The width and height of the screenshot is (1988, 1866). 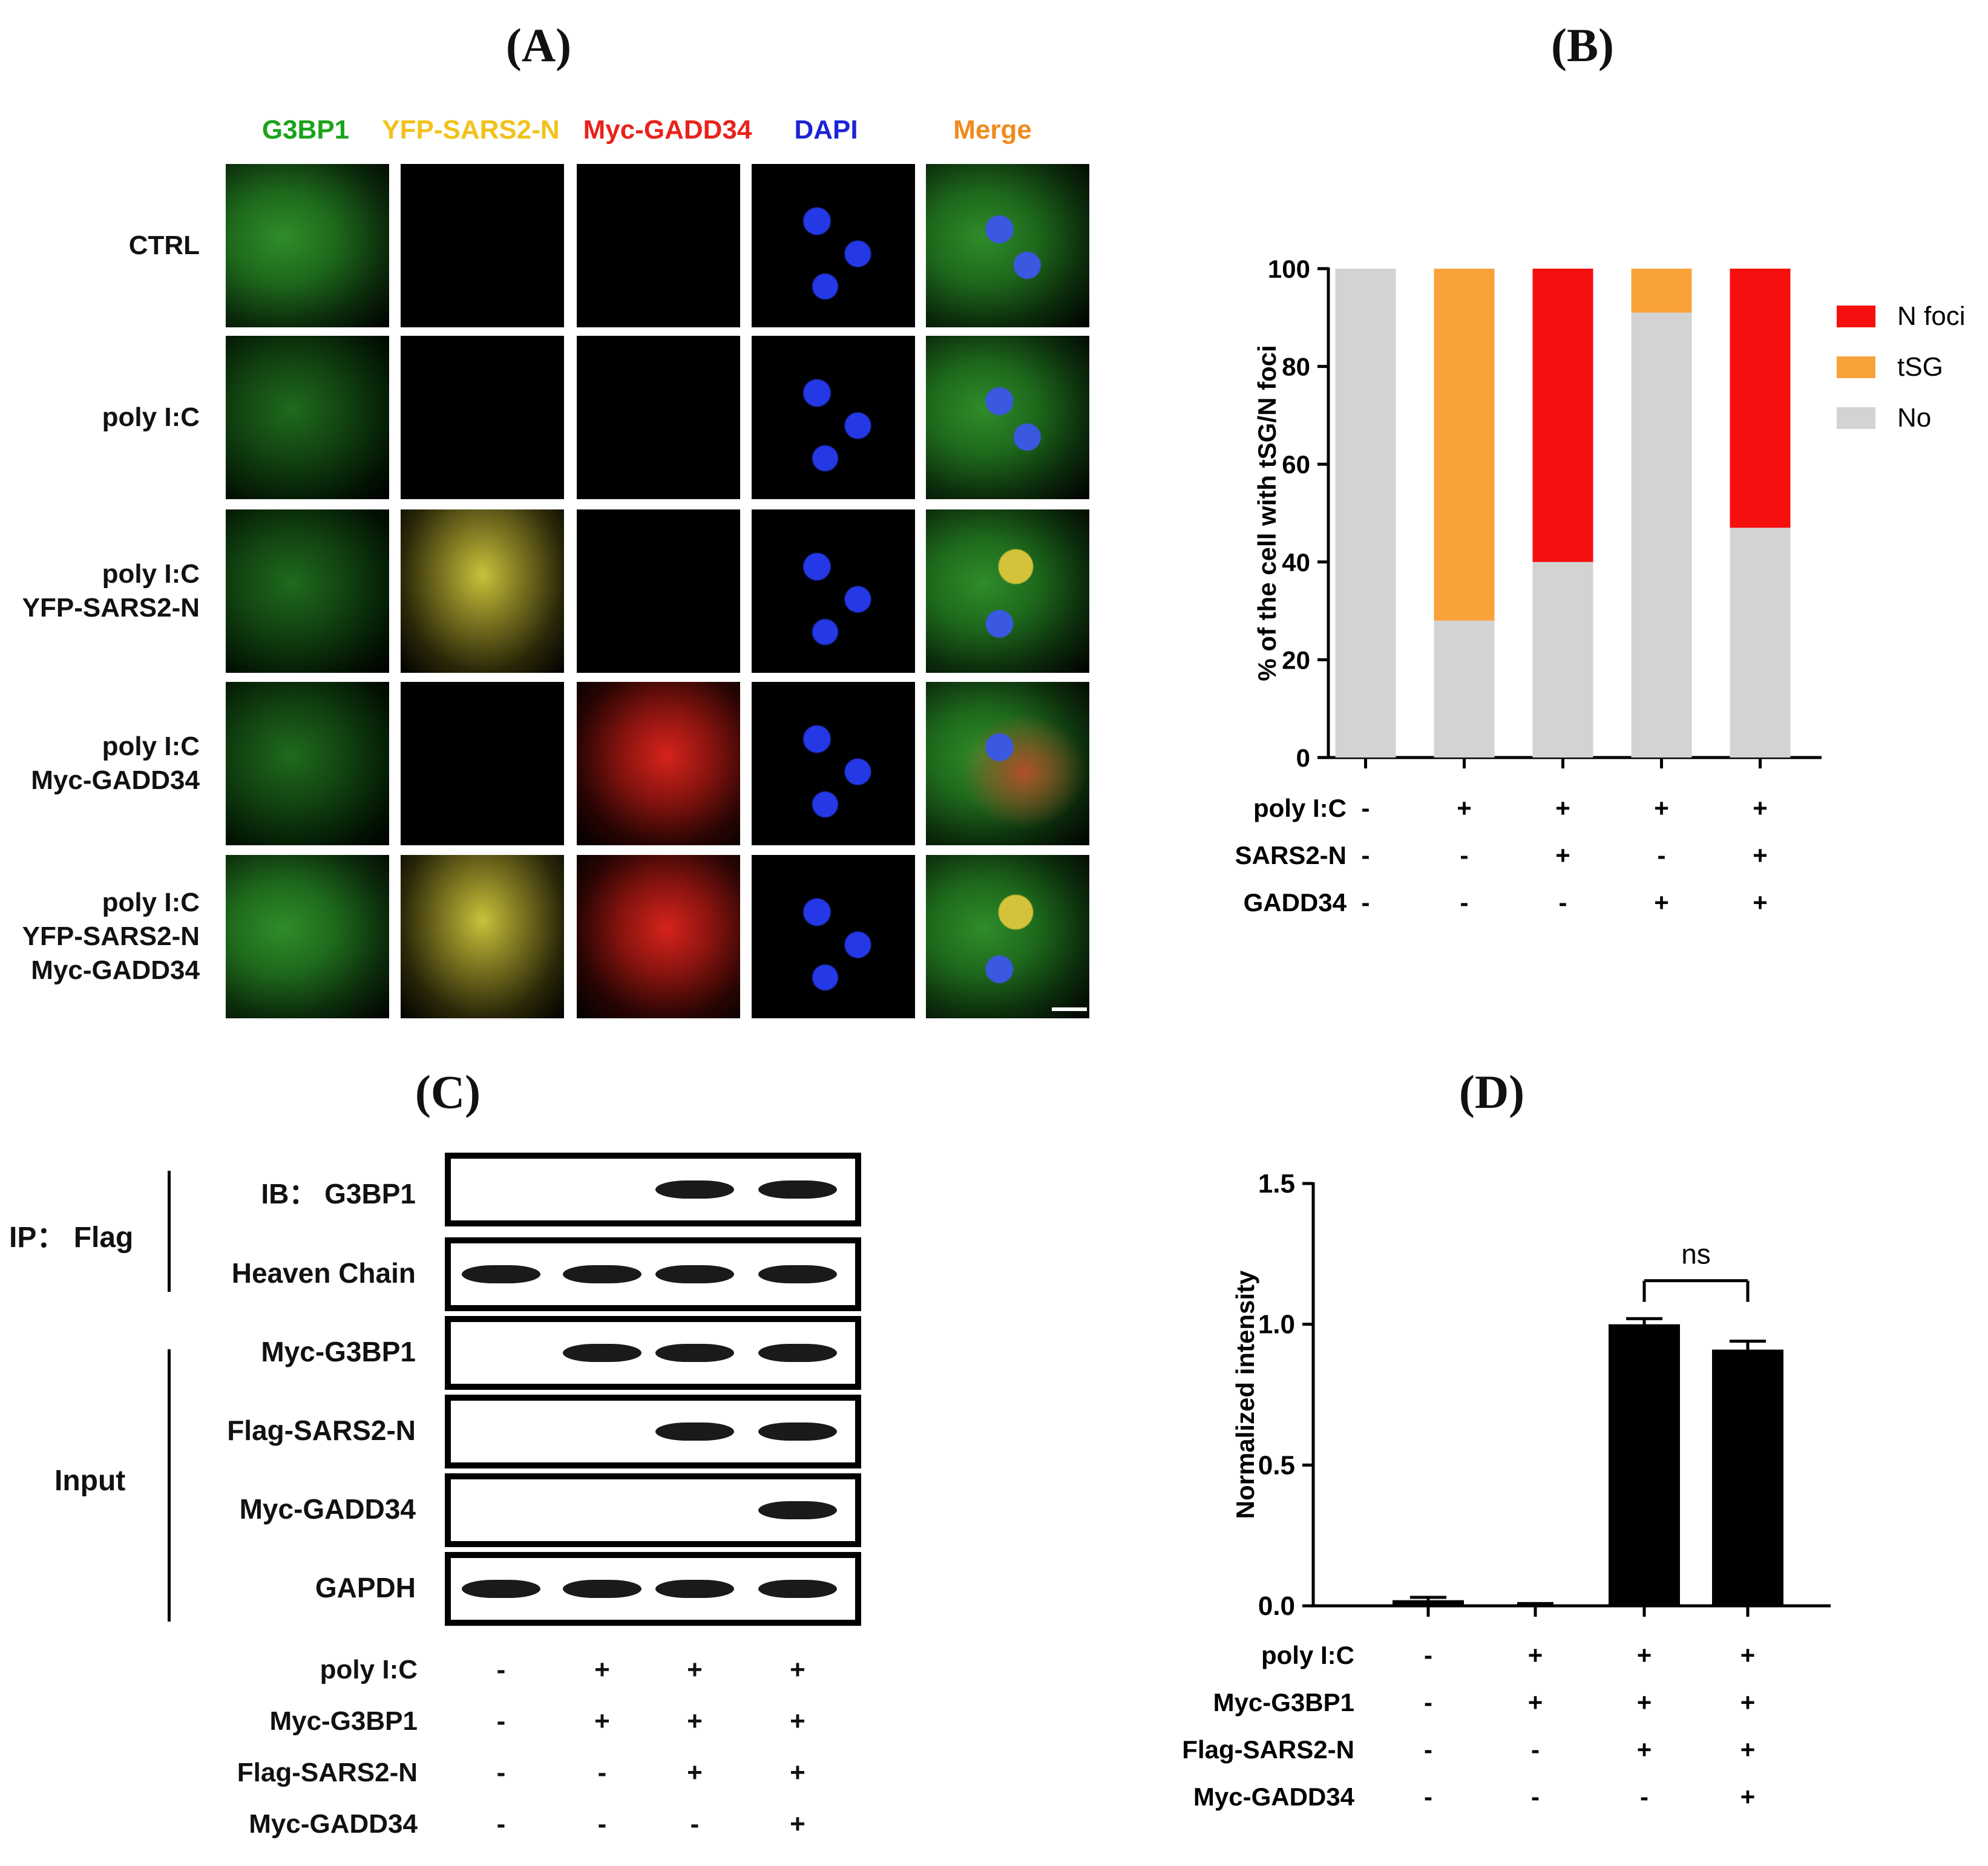 What do you see at coordinates (307, 417) in the screenshot?
I see `micrograph-r1-c0` at bounding box center [307, 417].